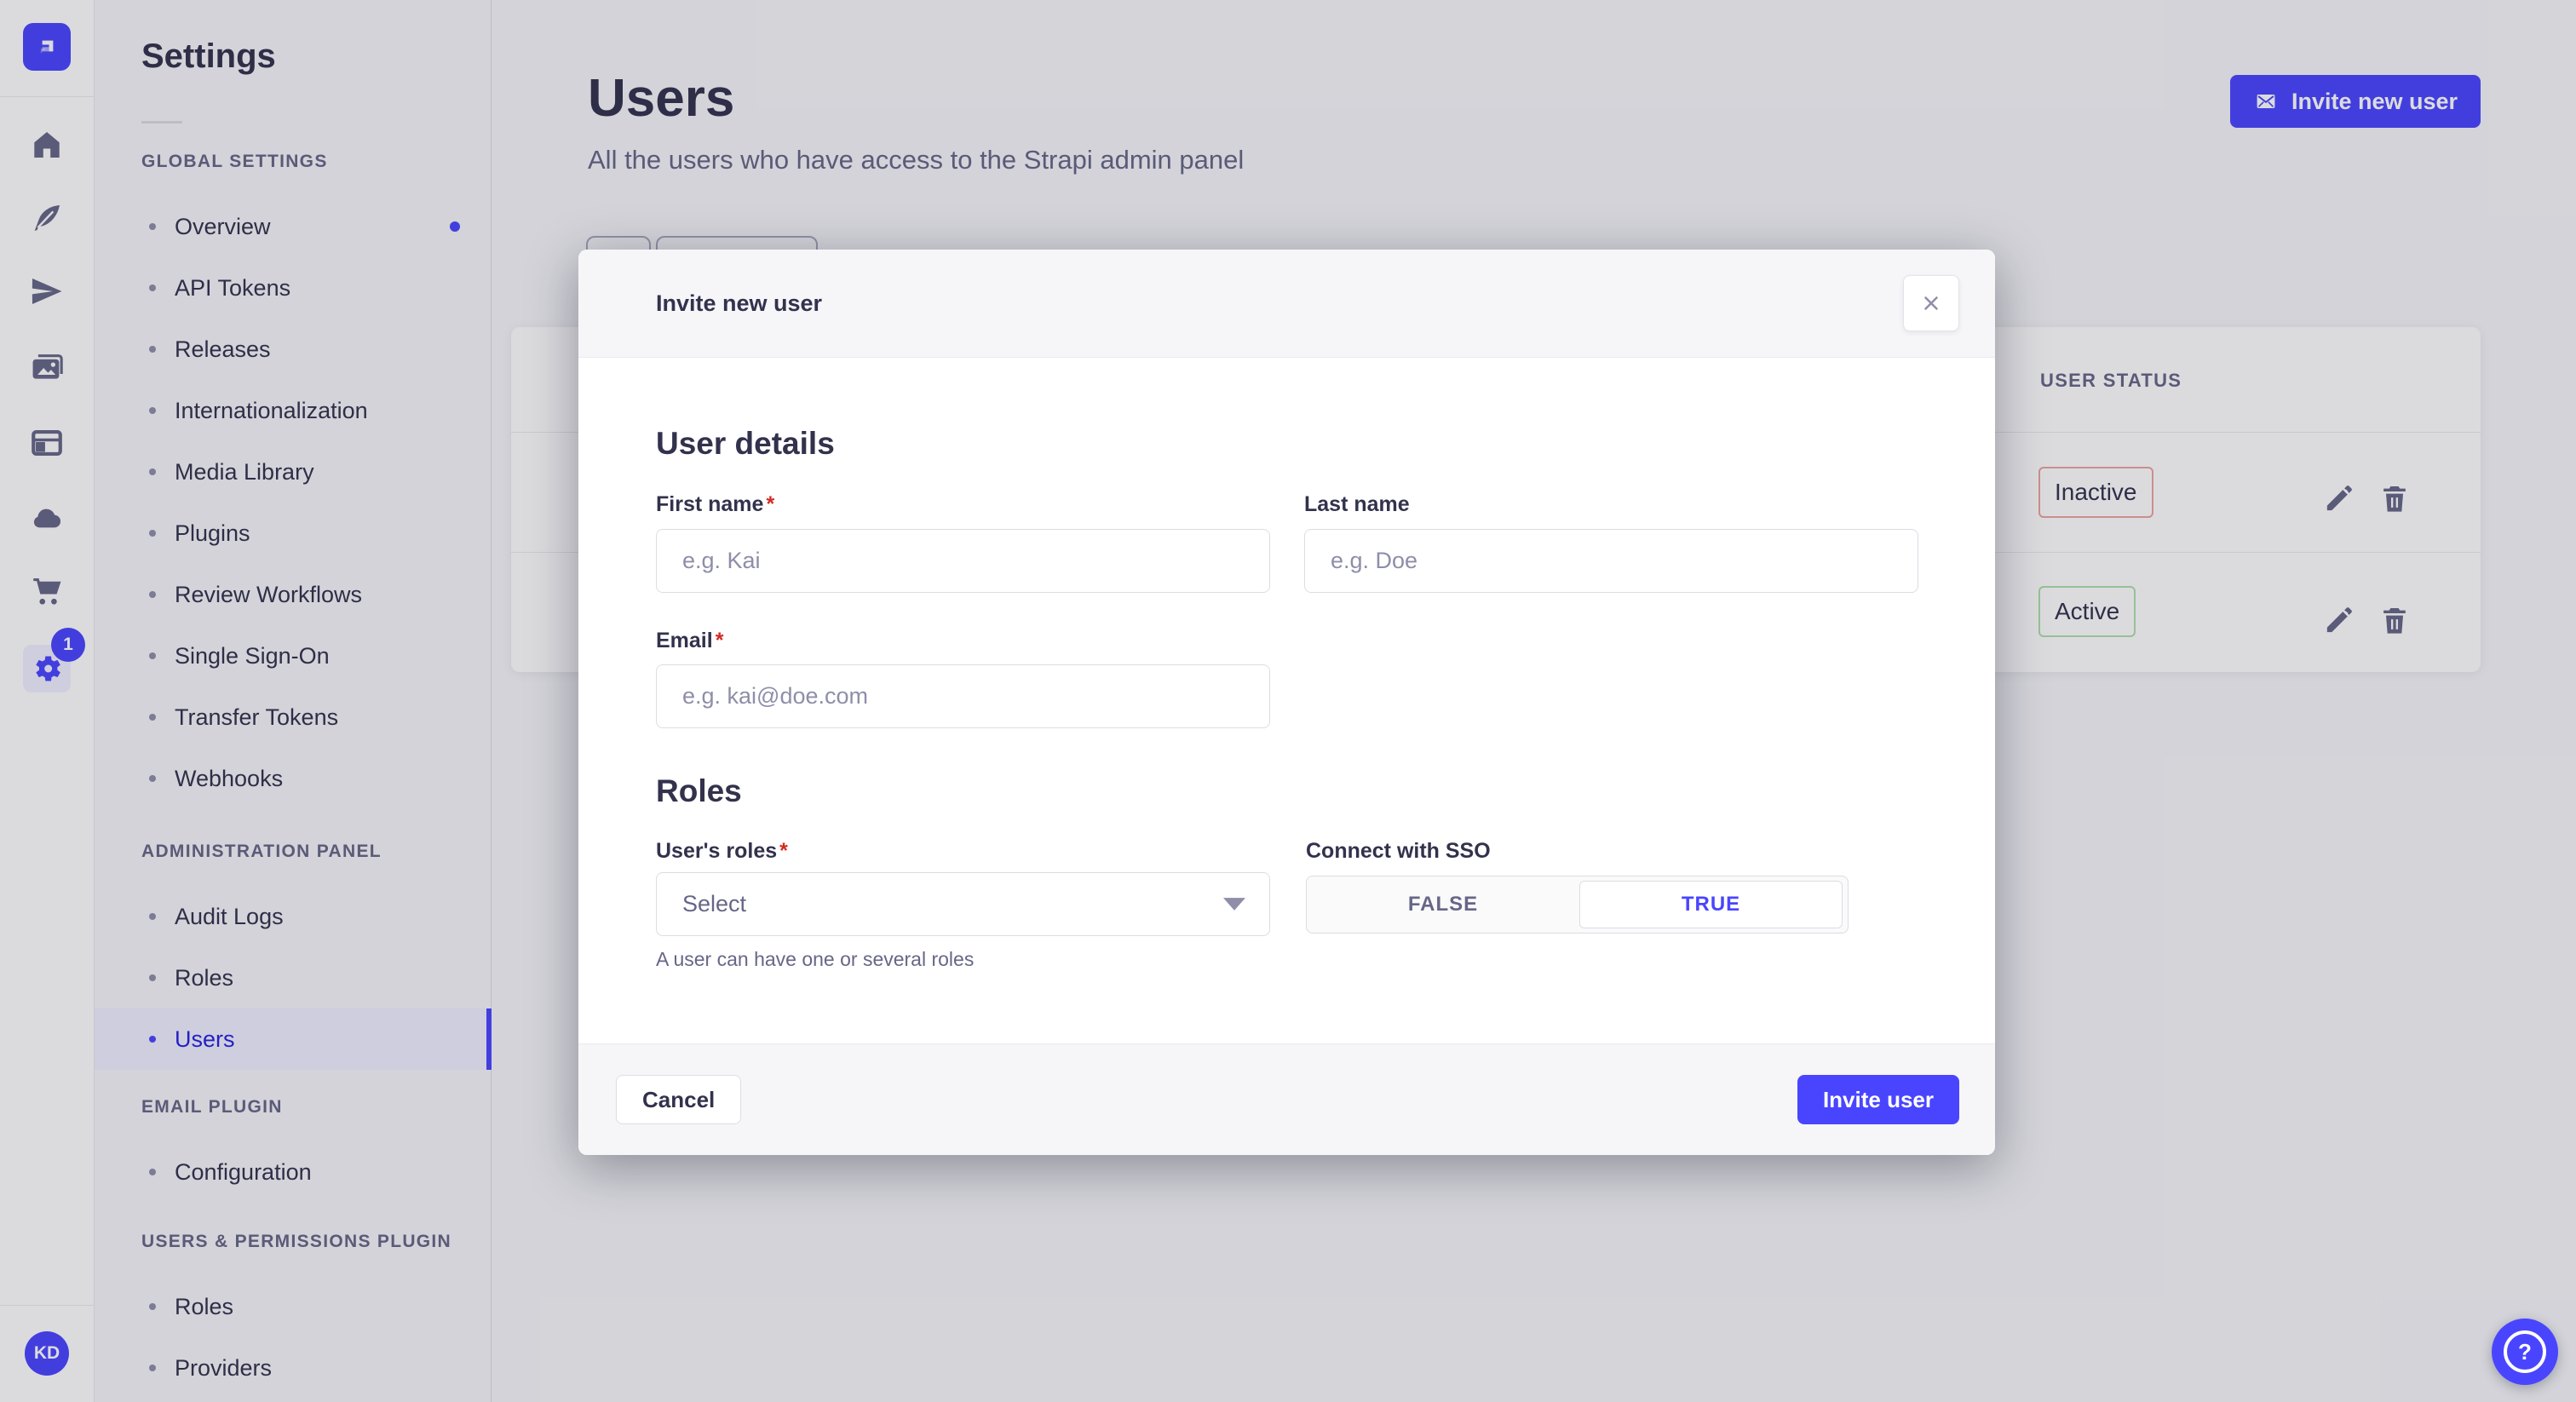 The width and height of the screenshot is (2576, 1402). Describe the element at coordinates (293, 410) in the screenshot. I see `sidebar-item-internationalization: Internationalization` at that location.